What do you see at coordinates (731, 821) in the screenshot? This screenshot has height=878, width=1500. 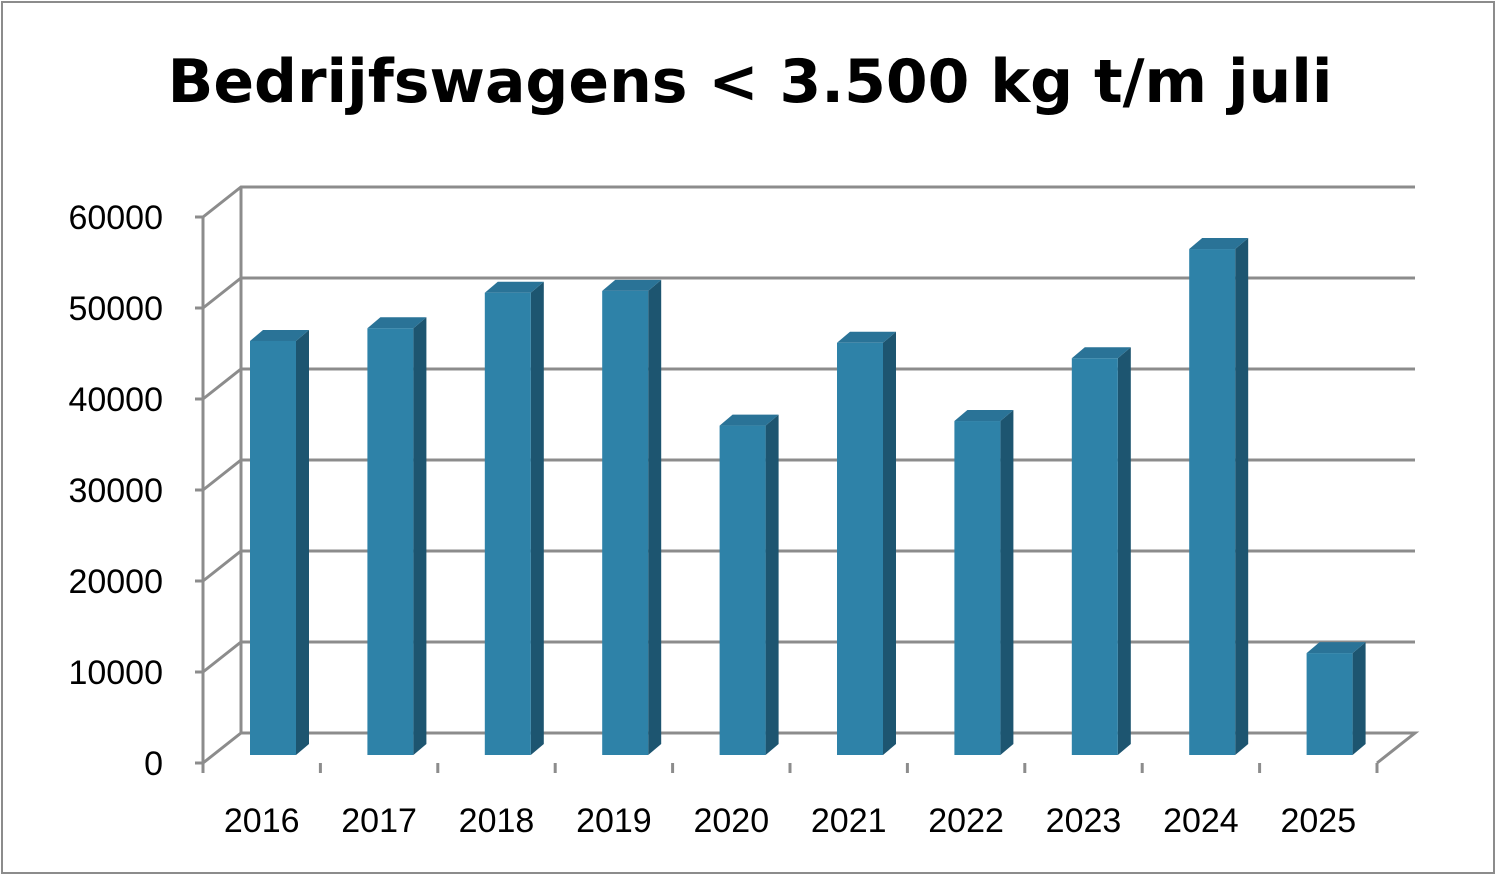 I see `x-tick-label: 2020` at bounding box center [731, 821].